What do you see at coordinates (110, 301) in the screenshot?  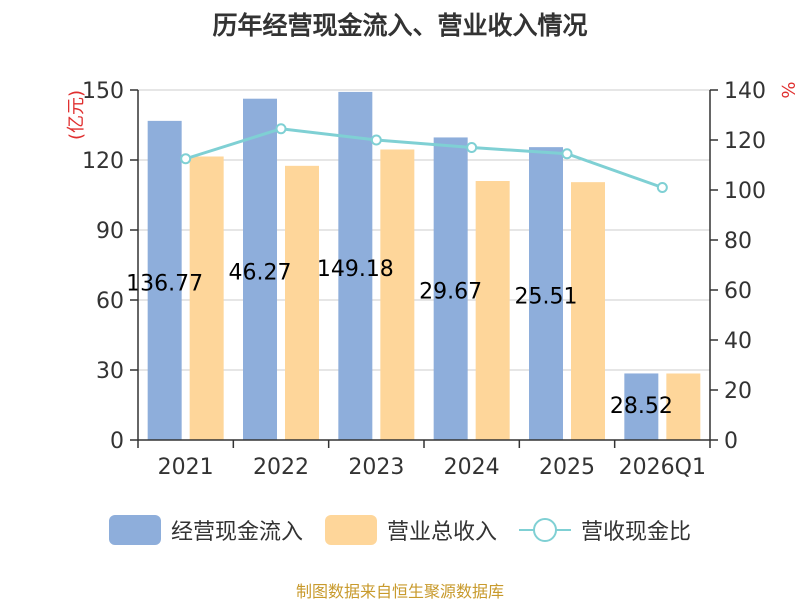 I see `left-tick-label: 60` at bounding box center [110, 301].